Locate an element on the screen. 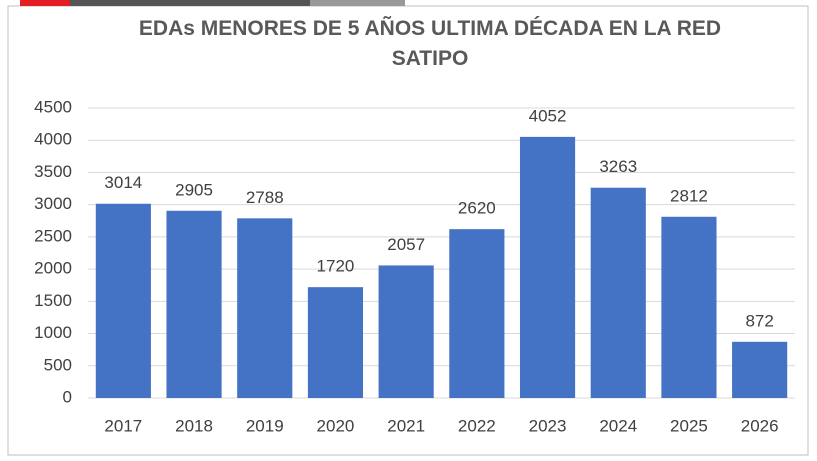 This screenshot has width=817, height=461. x-tick-label: 2023 is located at coordinates (548, 425).